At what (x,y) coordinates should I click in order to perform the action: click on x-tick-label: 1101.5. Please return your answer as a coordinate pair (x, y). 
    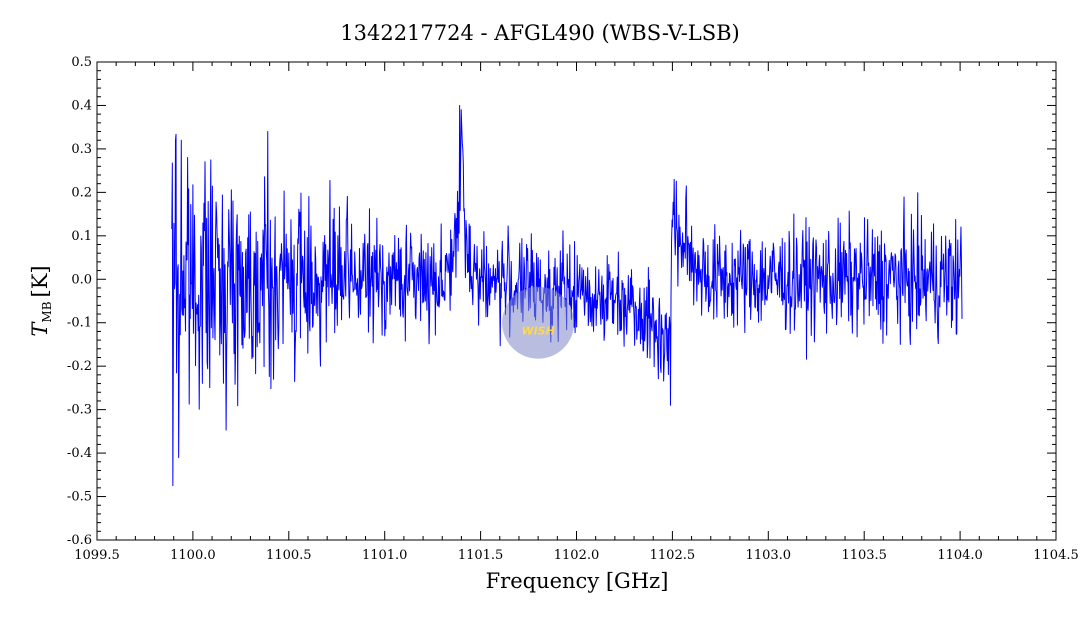
    Looking at the image, I should click on (481, 555).